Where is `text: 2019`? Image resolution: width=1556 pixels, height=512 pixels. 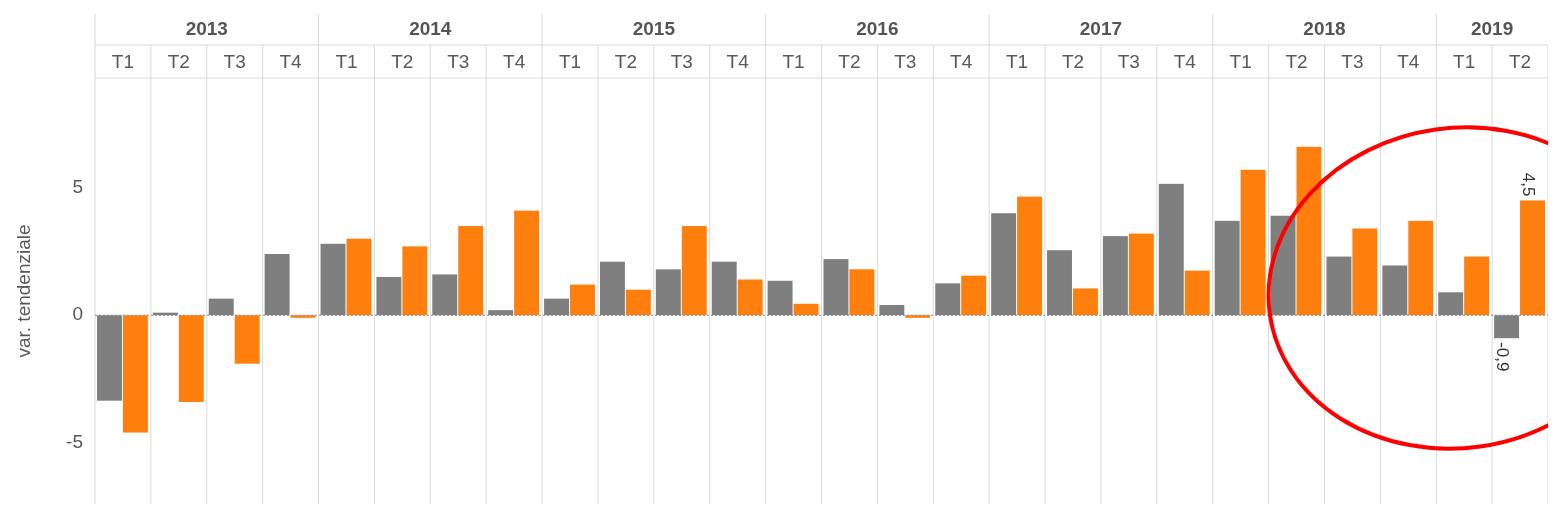 text: 2019 is located at coordinates (1492, 28).